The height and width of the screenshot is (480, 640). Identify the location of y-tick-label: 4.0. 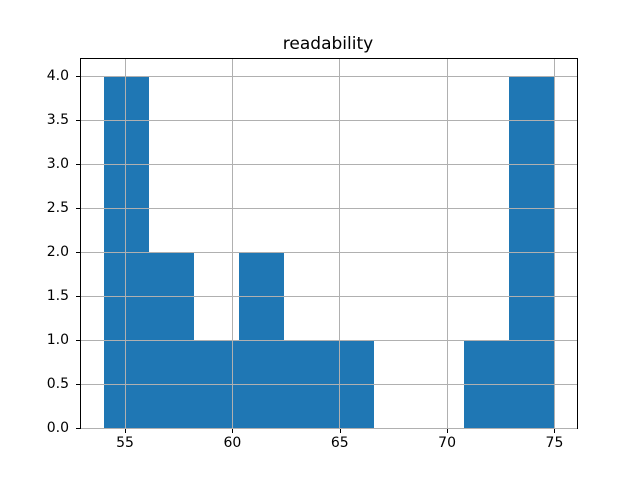
(57, 76).